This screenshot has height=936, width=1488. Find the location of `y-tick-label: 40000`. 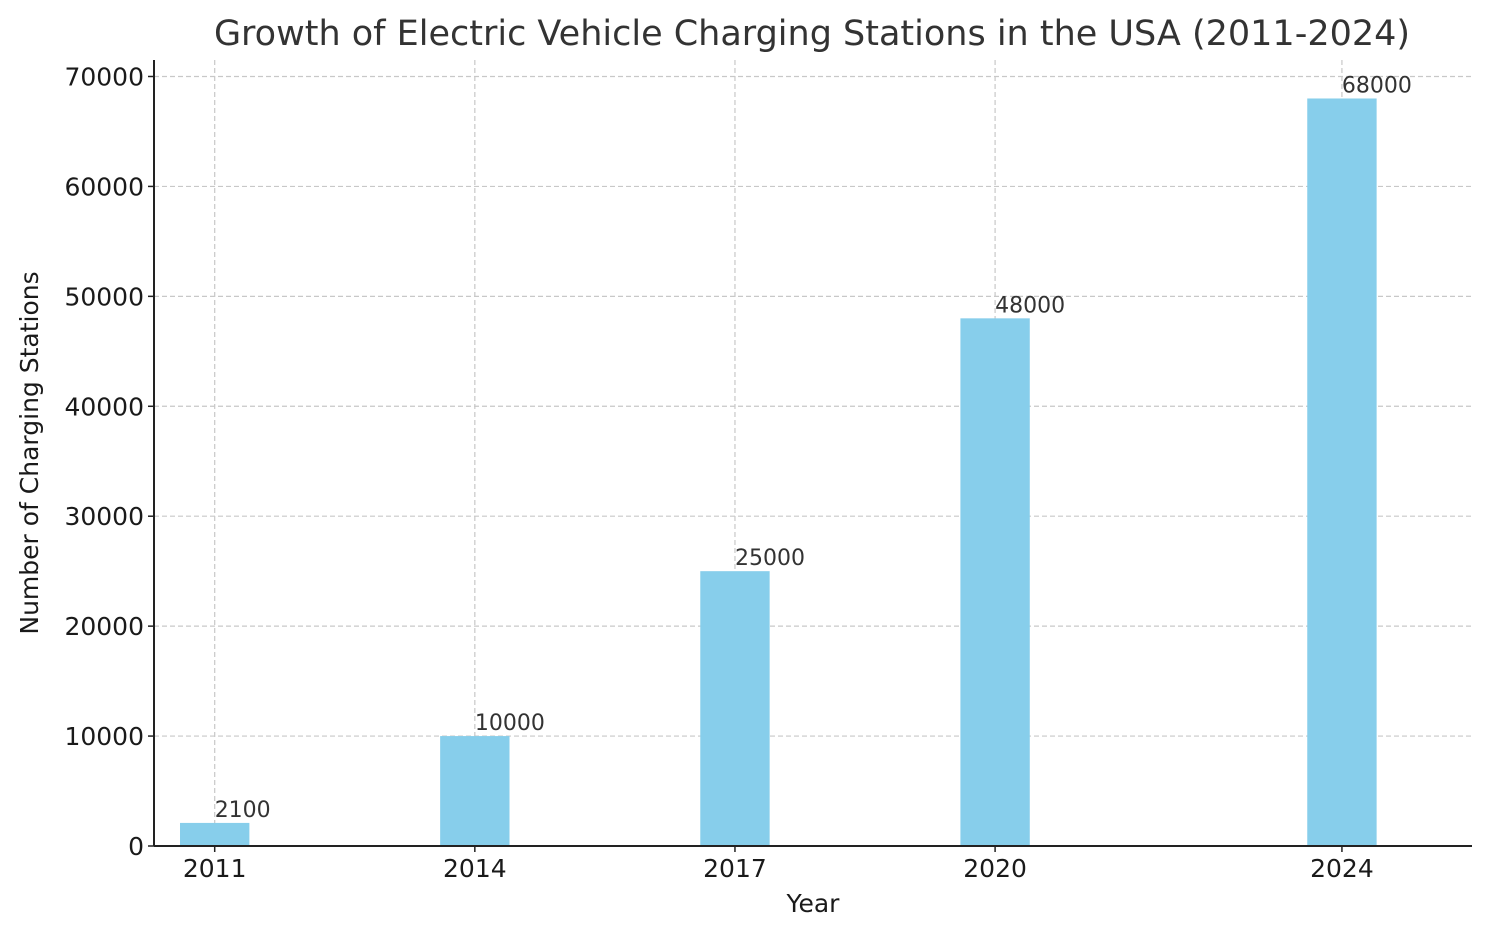

y-tick-label: 40000 is located at coordinates (104, 406).